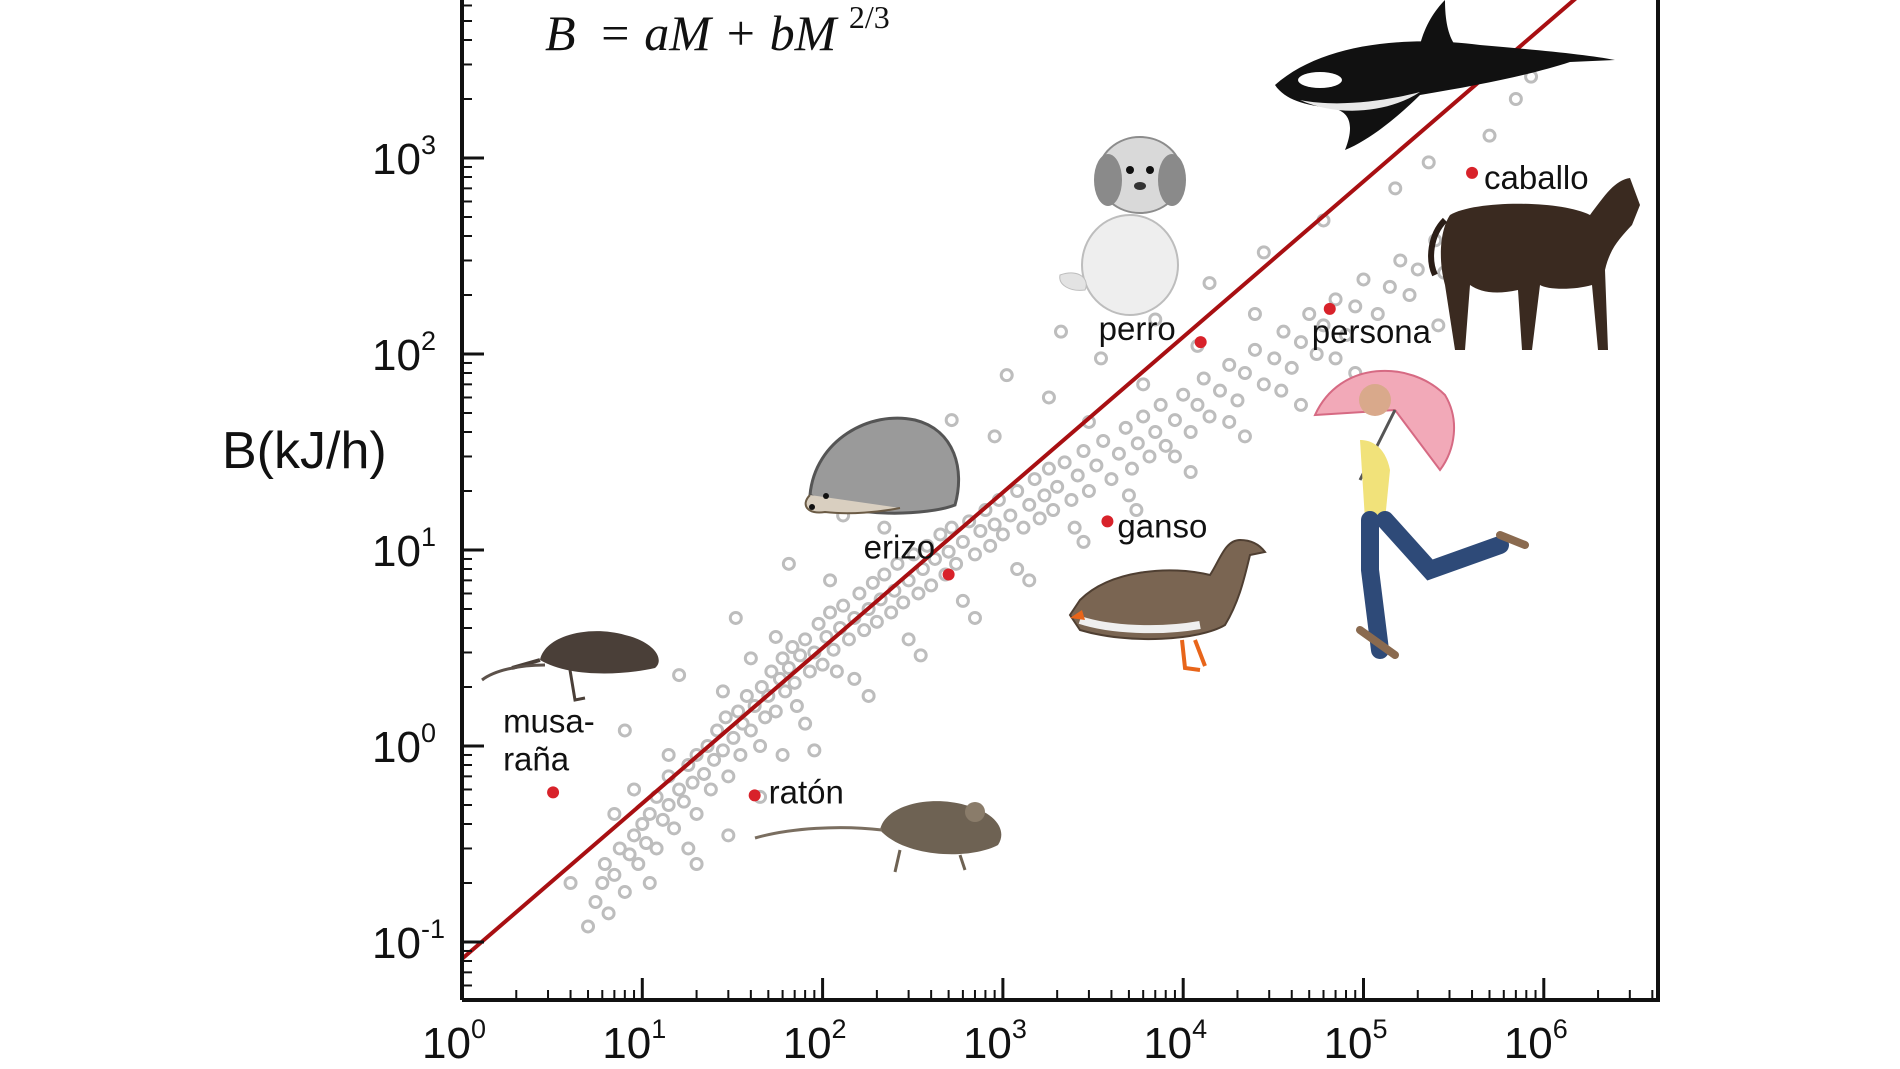 The width and height of the screenshot is (1900, 1069). I want to click on y-tick-exponent: -1, so click(433, 929).